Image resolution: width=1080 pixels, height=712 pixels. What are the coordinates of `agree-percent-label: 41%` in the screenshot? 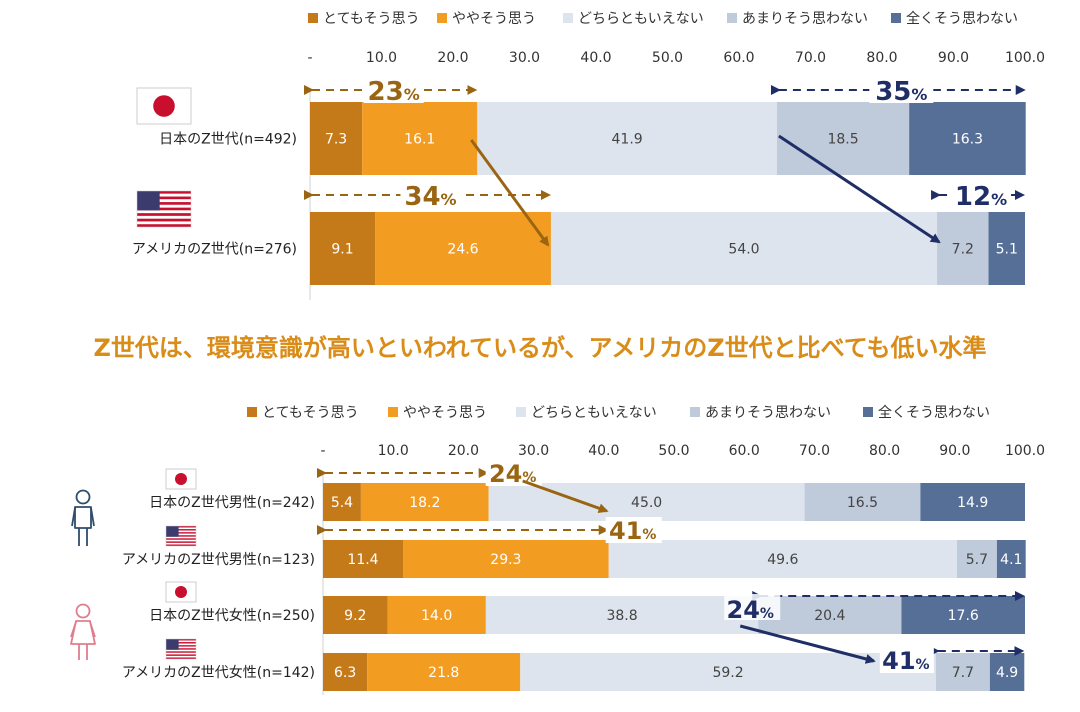 It's located at (632, 531).